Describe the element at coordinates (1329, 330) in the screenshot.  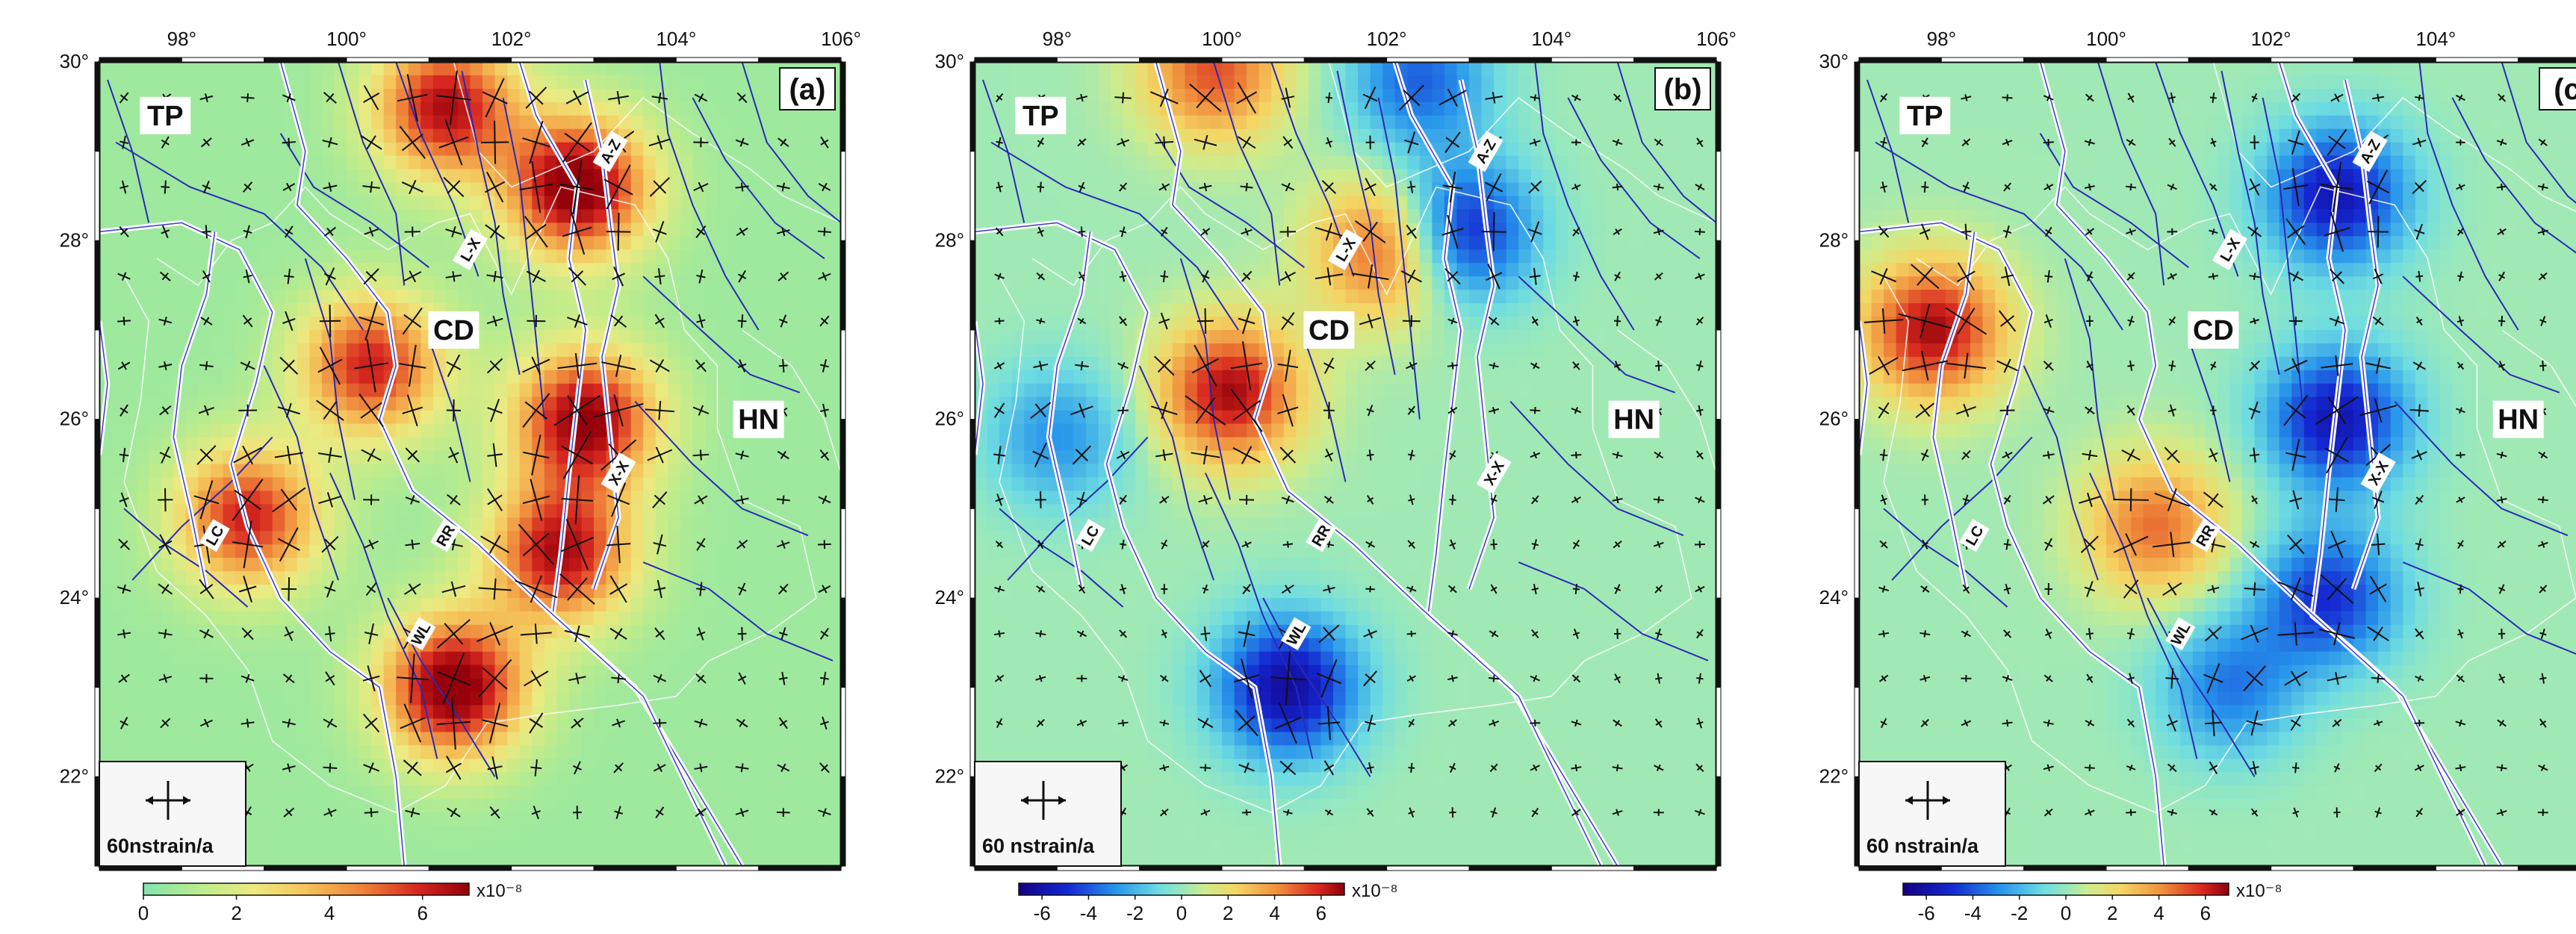
I see `region-label: CD` at that location.